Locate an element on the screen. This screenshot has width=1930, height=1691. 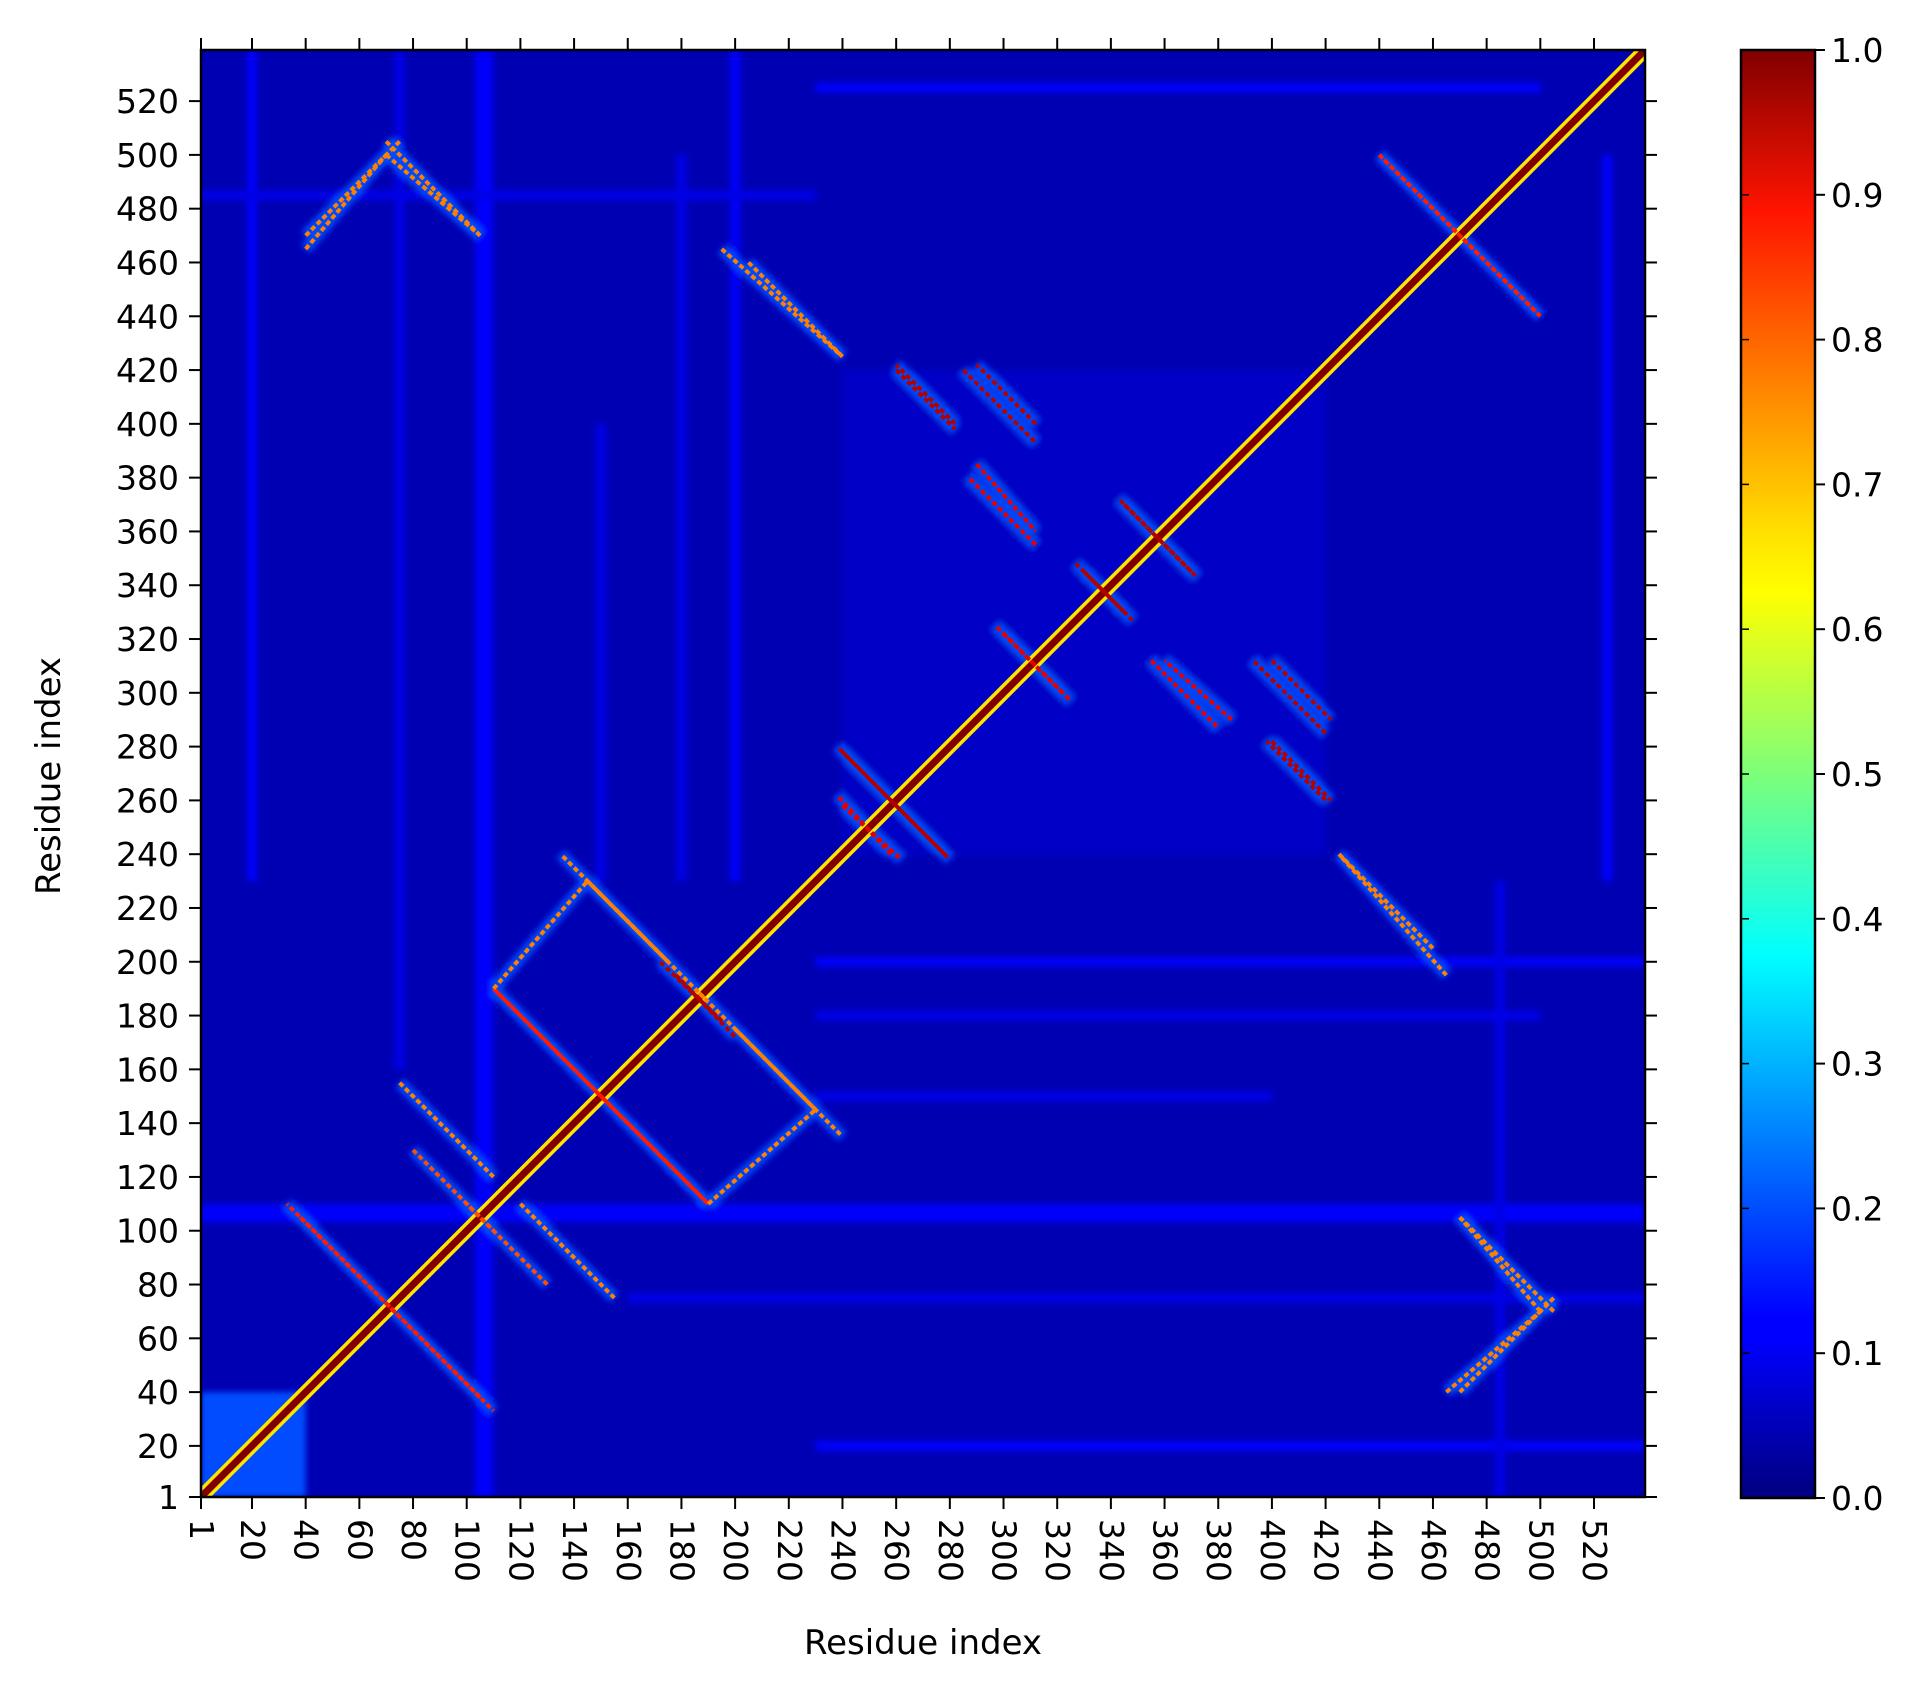
y-tick-label: 240 is located at coordinates (147, 854).